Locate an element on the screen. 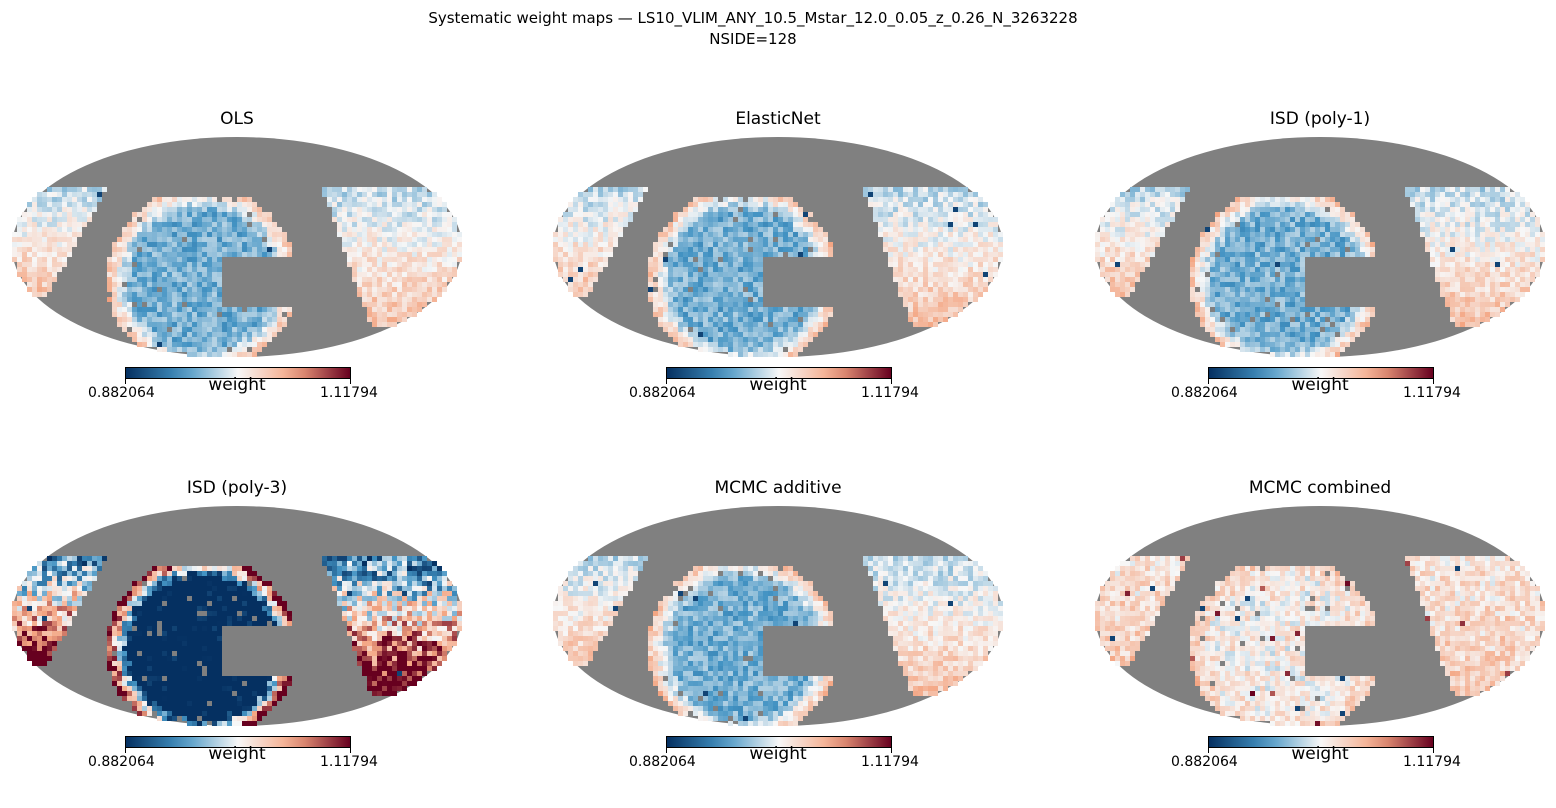  panel-isd-poly3: ISD (poly-3) 0.882064 1.11794 weight is located at coordinates (237, 643).